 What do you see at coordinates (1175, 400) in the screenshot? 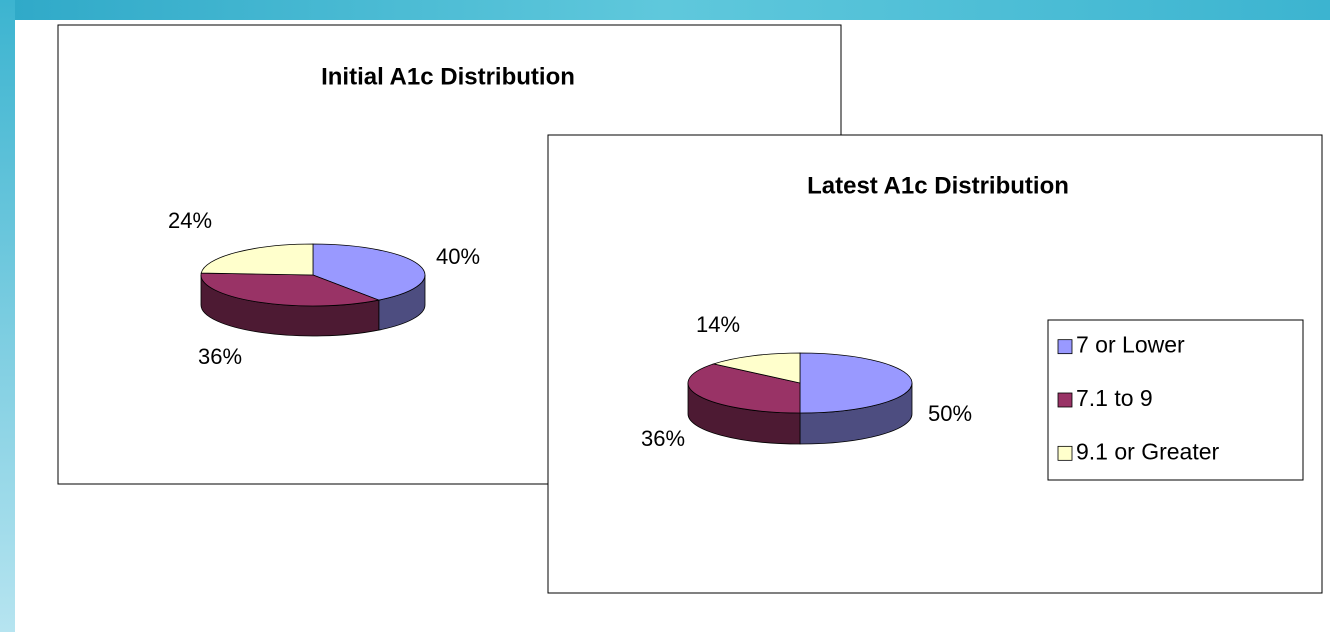
I see `legend-box` at bounding box center [1175, 400].